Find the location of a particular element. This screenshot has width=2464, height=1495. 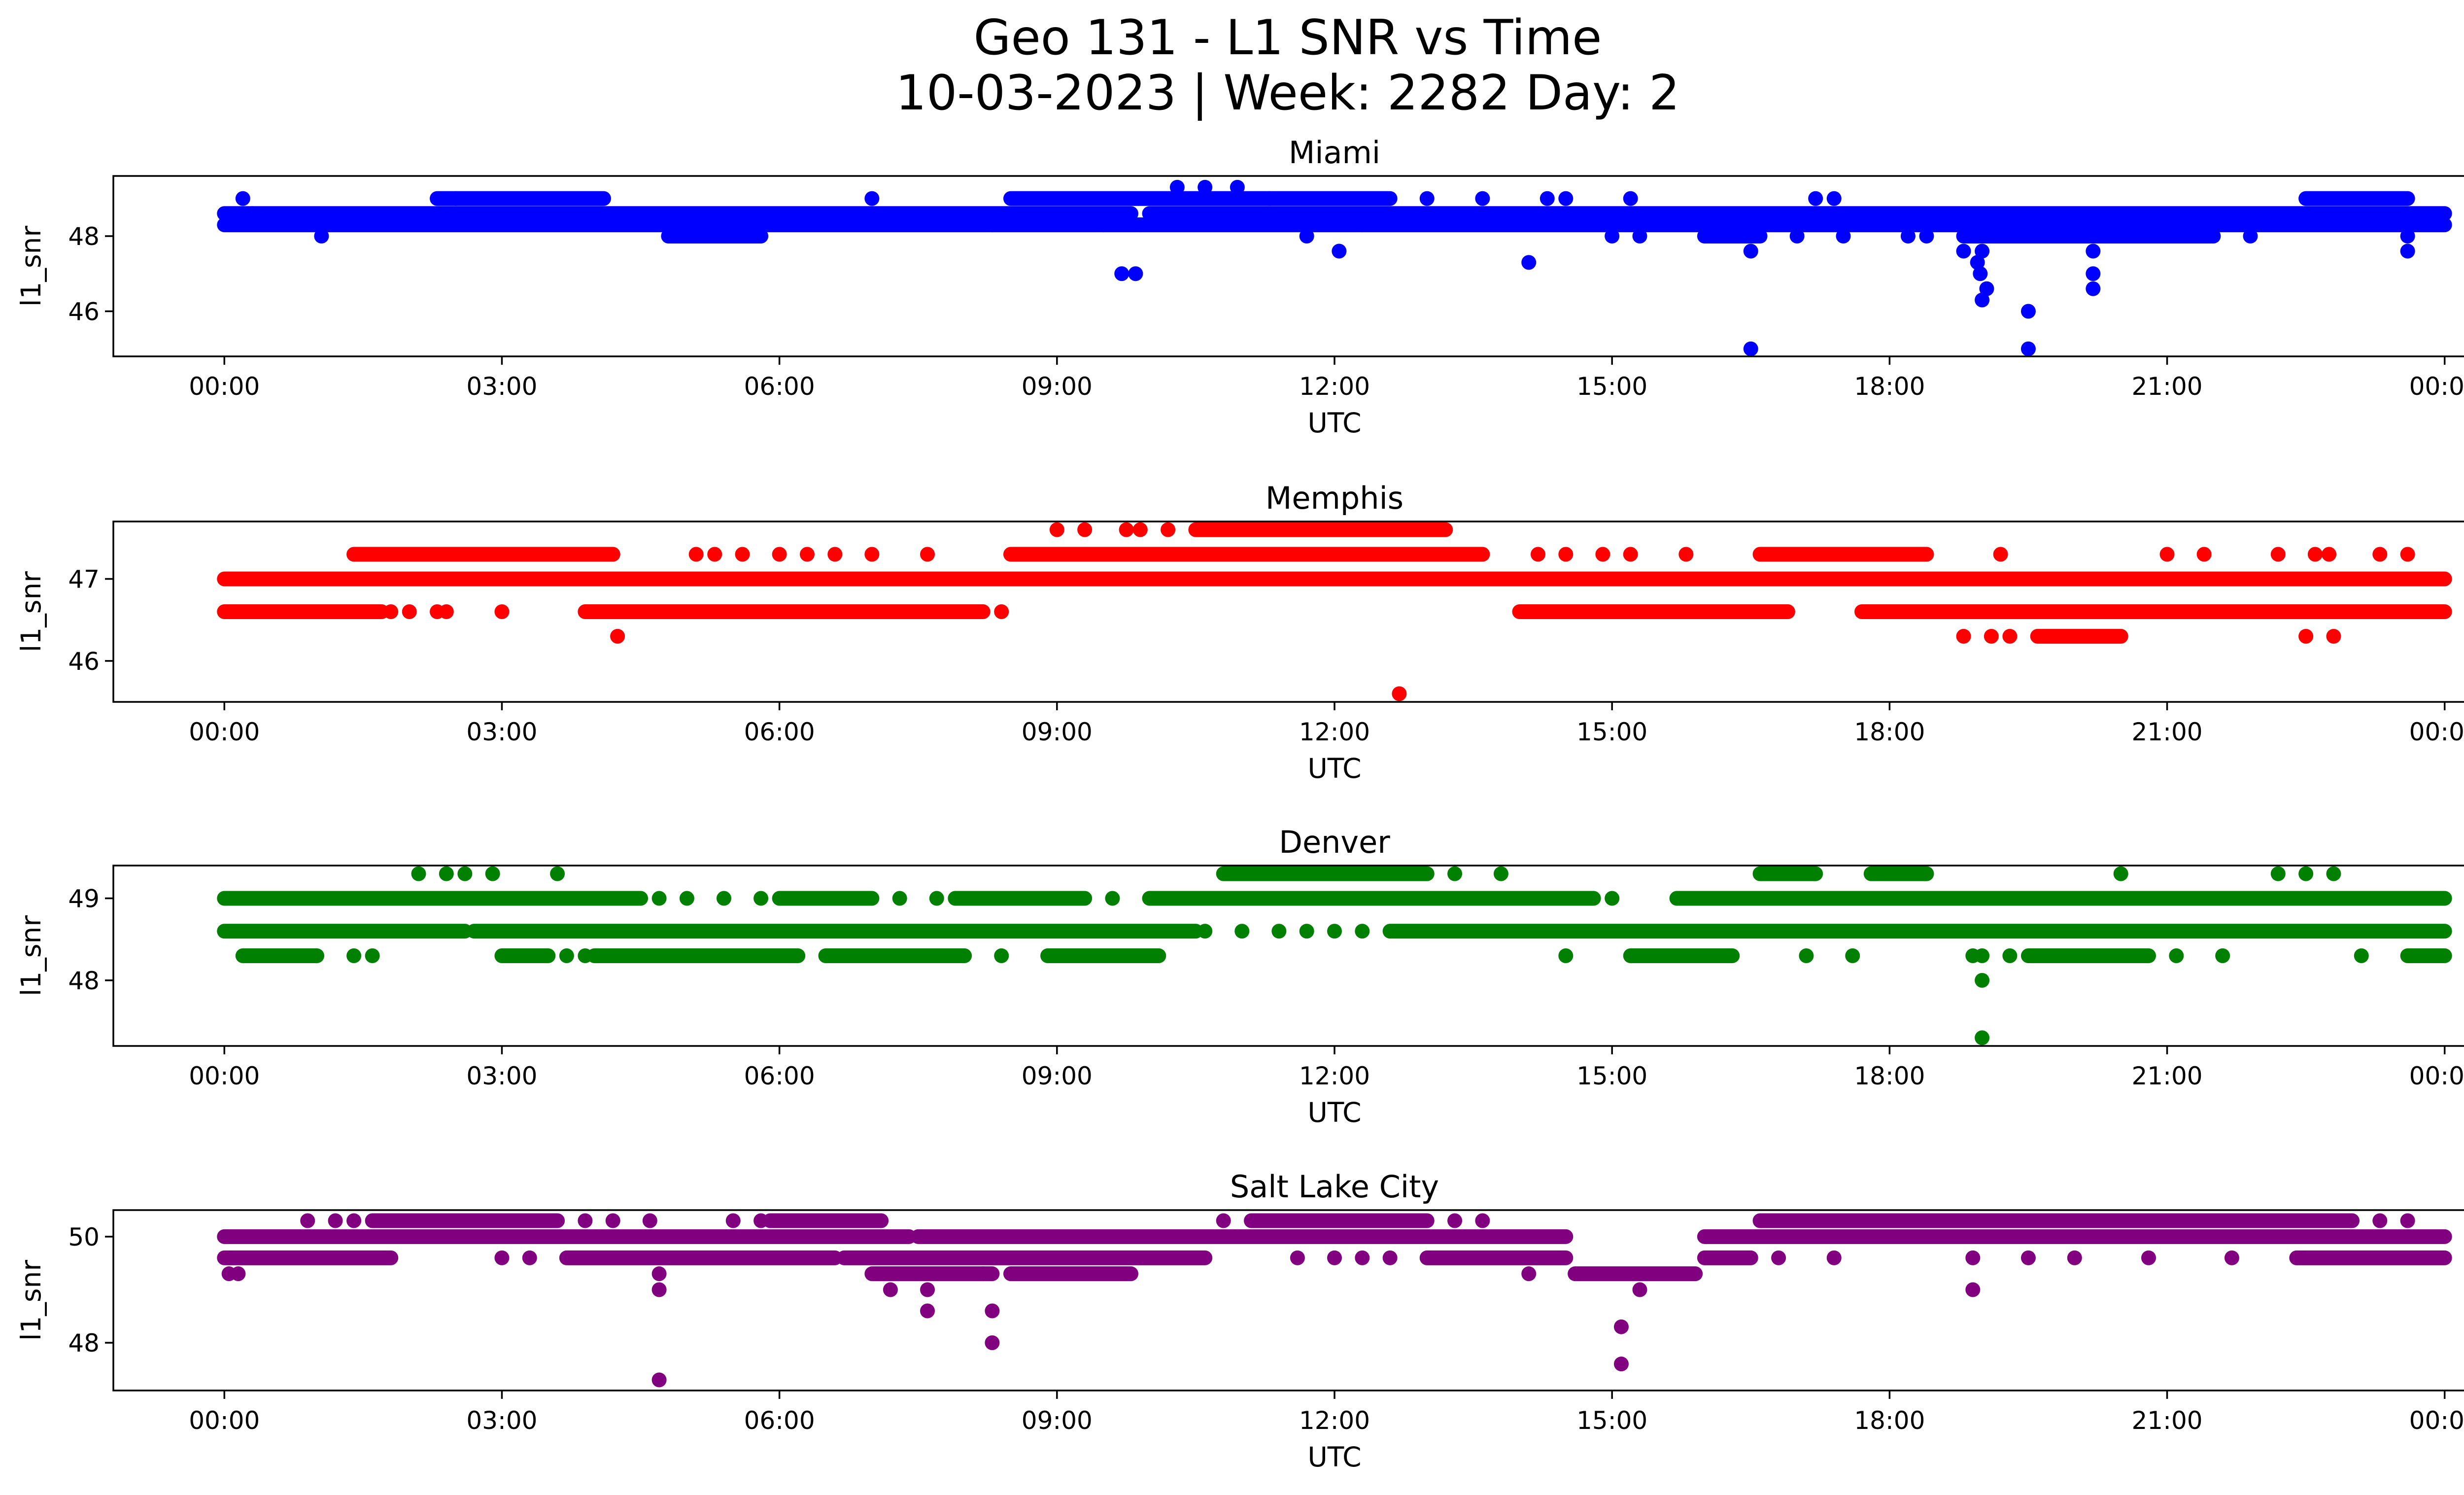

x-axis-label: UTC is located at coordinates (1334, 768).